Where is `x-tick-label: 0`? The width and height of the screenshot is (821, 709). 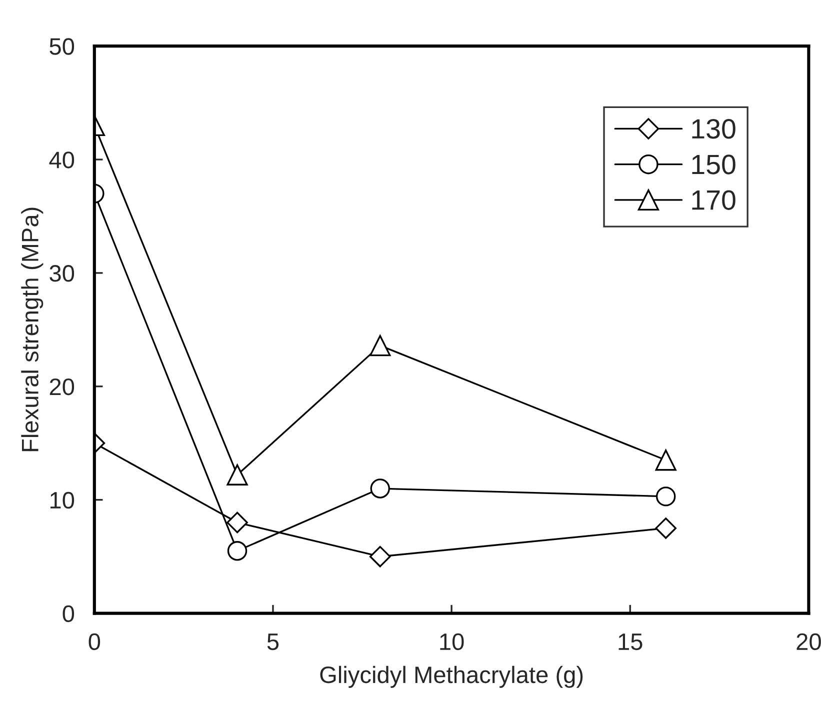
x-tick-label: 0 is located at coordinates (94, 641).